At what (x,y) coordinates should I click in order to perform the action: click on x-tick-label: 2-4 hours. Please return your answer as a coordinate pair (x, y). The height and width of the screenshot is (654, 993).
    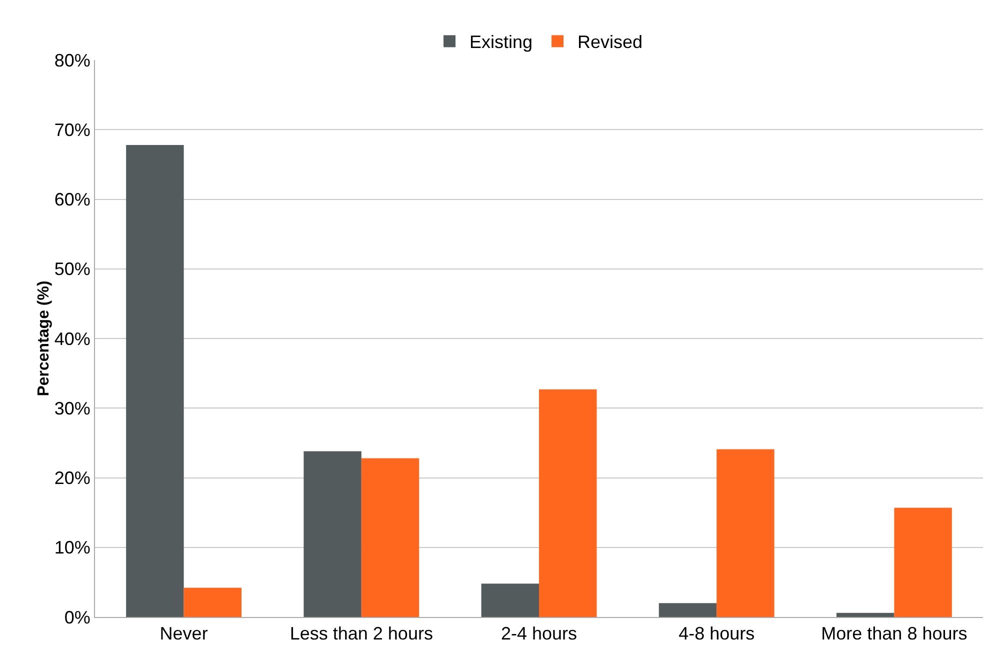
    Looking at the image, I should click on (539, 634).